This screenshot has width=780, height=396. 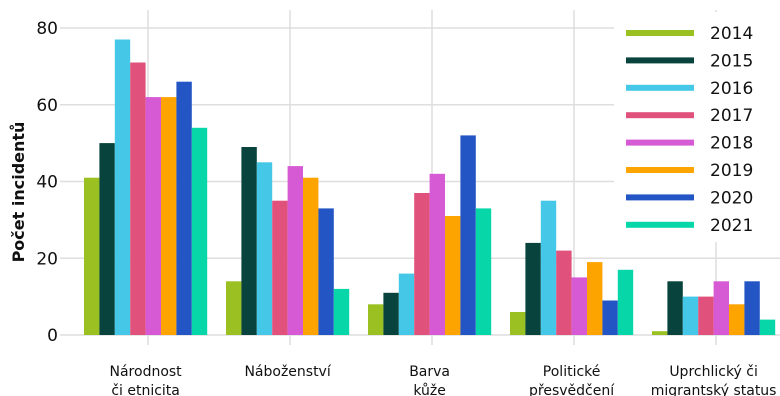 What do you see at coordinates (18, 192) in the screenshot?
I see `y-axis-label: Počet incidentů` at bounding box center [18, 192].